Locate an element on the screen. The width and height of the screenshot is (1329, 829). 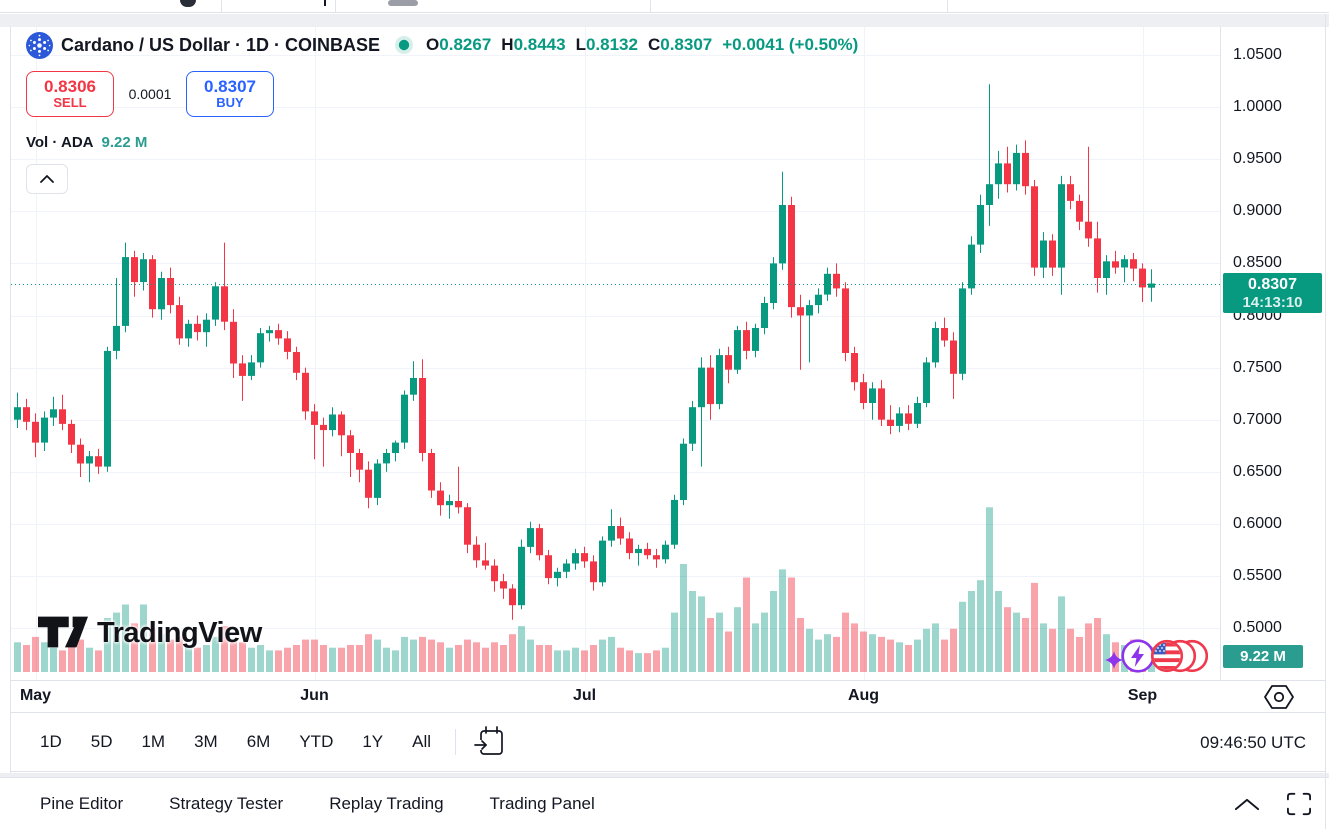
price-tick-0.7000: 0.7000 is located at coordinates (1257, 419).